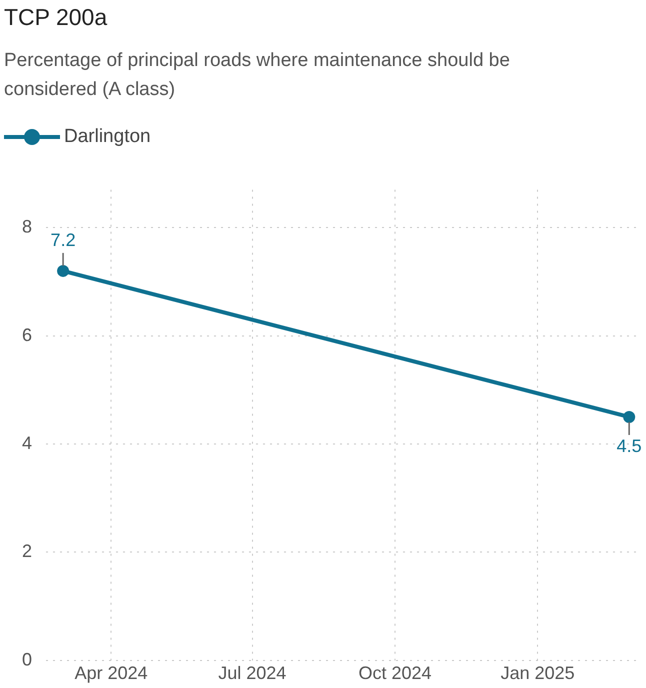 Image resolution: width=646 pixels, height=688 pixels. Describe the element at coordinates (629, 446) in the screenshot. I see `data-label: 4.5` at that location.